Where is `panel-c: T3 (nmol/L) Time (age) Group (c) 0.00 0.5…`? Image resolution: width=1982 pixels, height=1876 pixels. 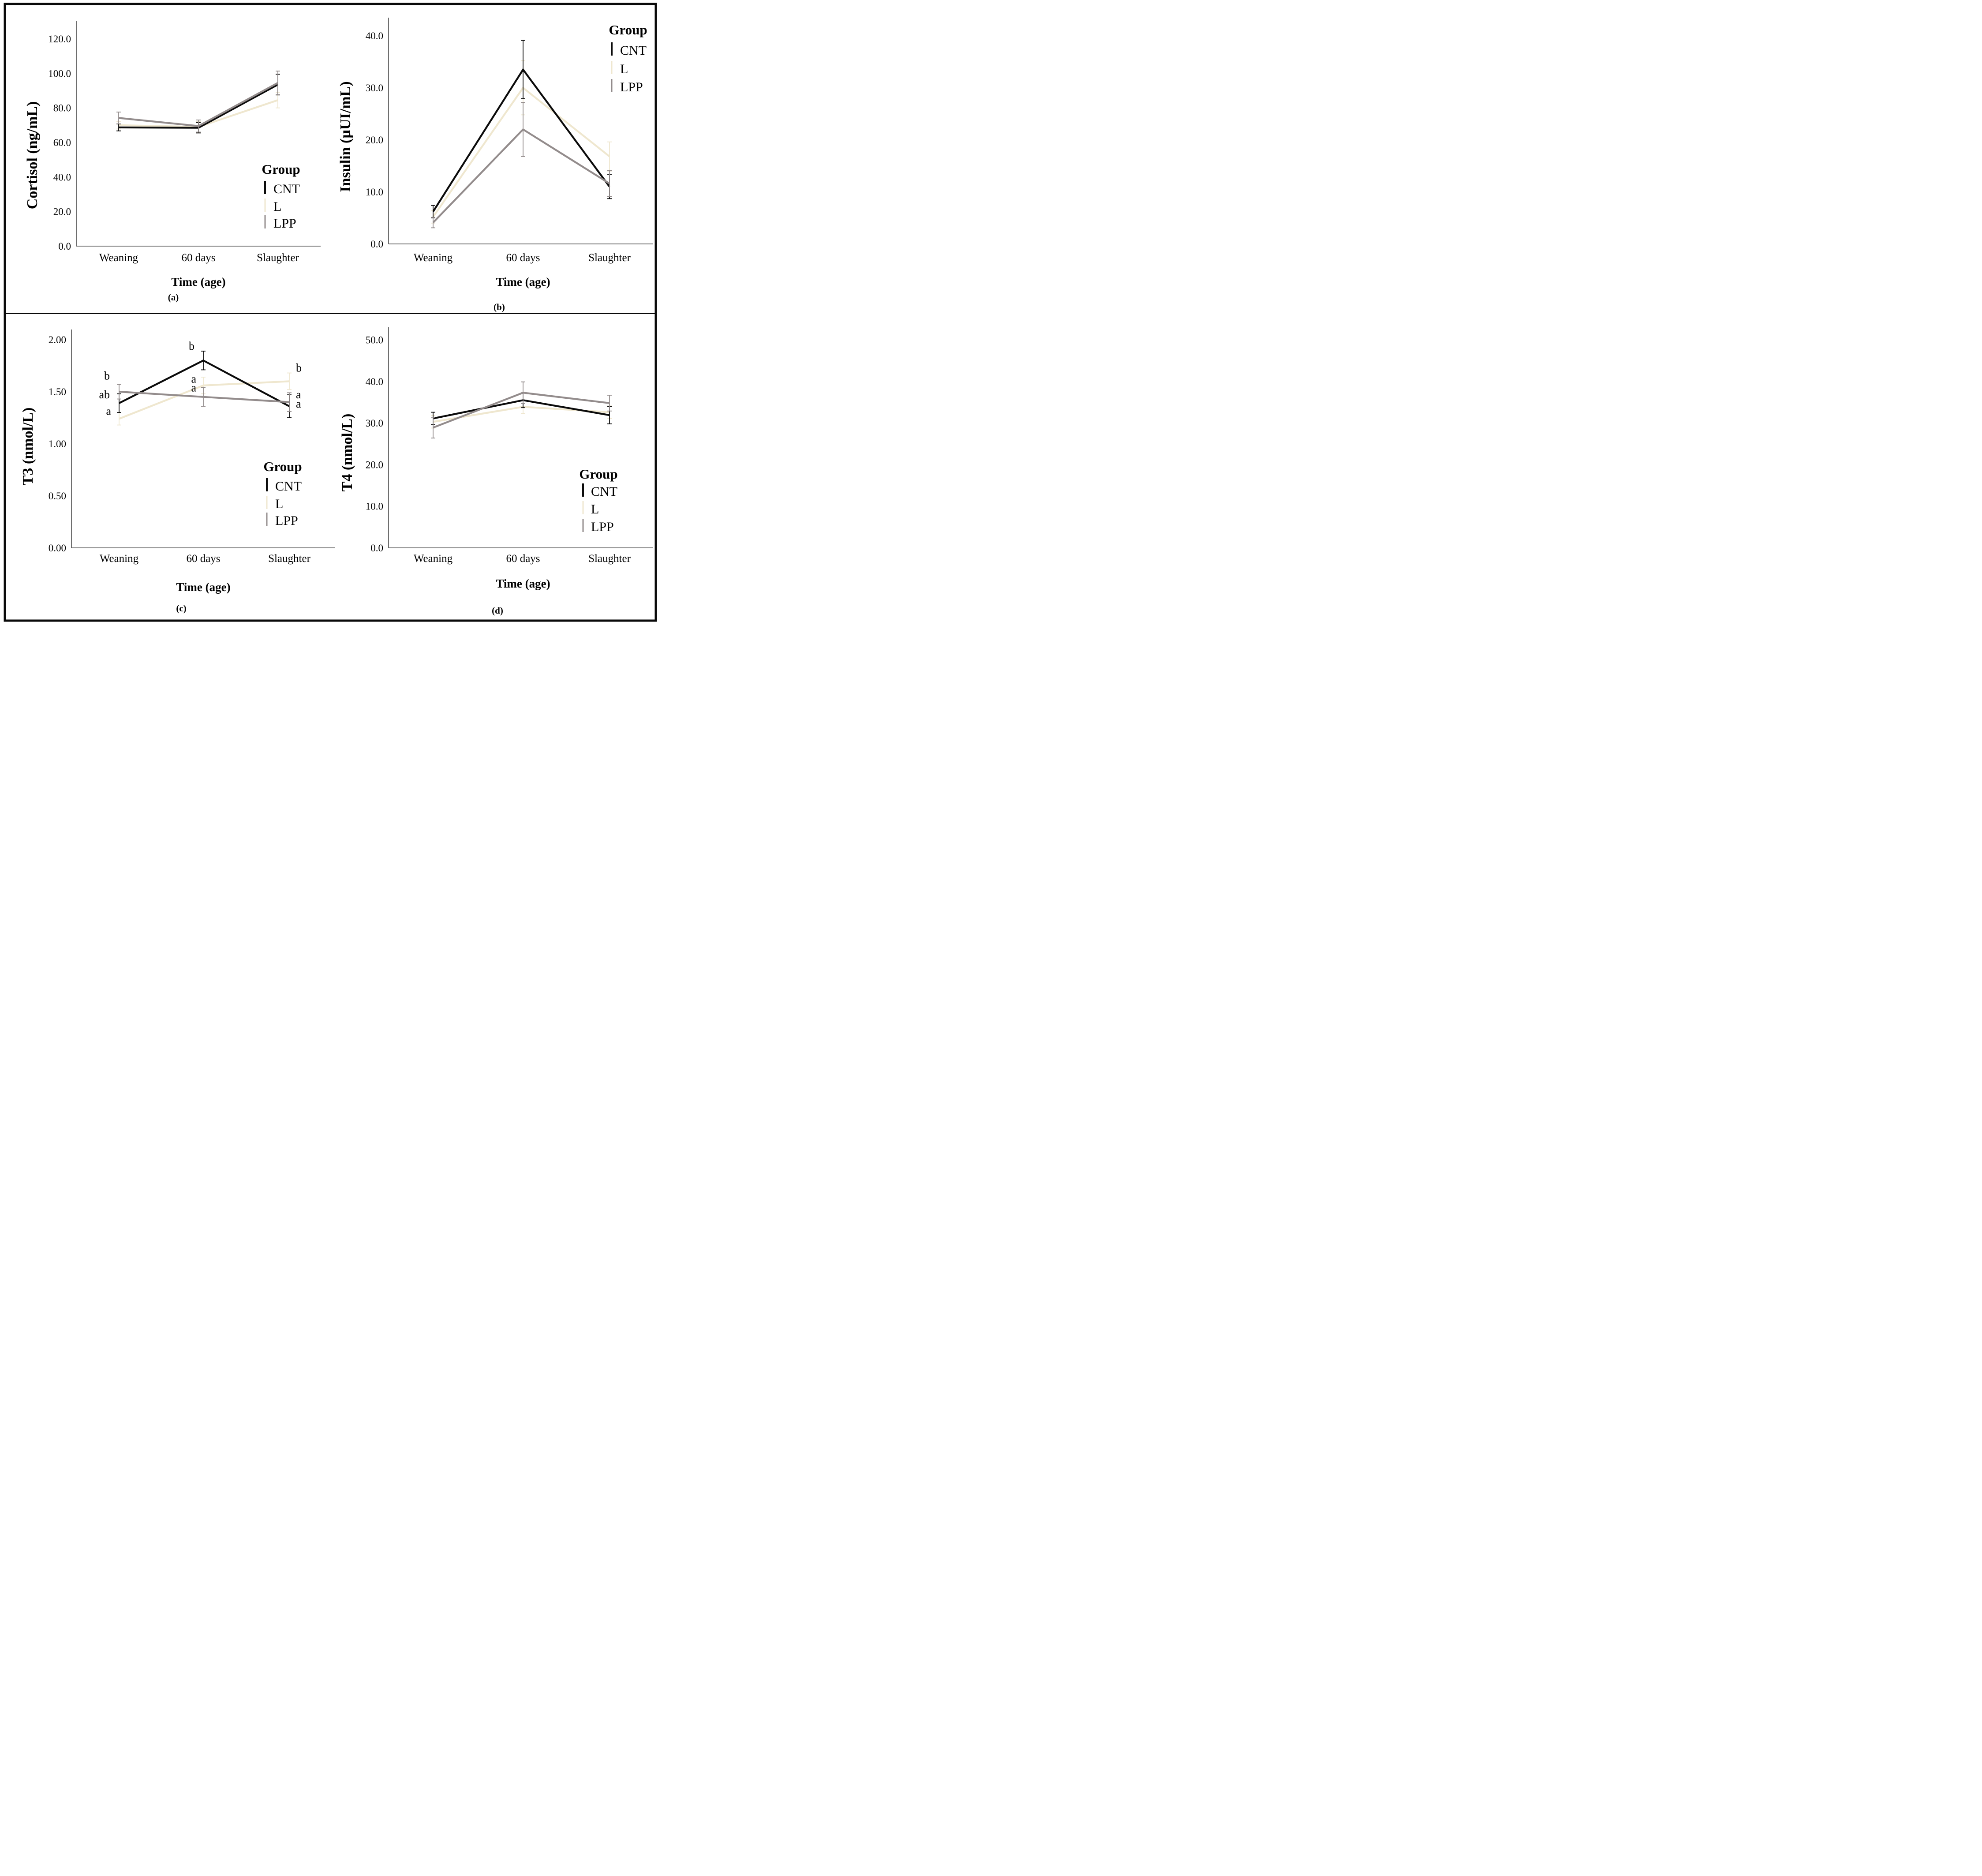
panel-c: T3 (nmol/L) Time (age) Group (c) 0.00 0.5… is located at coordinates (177, 472).